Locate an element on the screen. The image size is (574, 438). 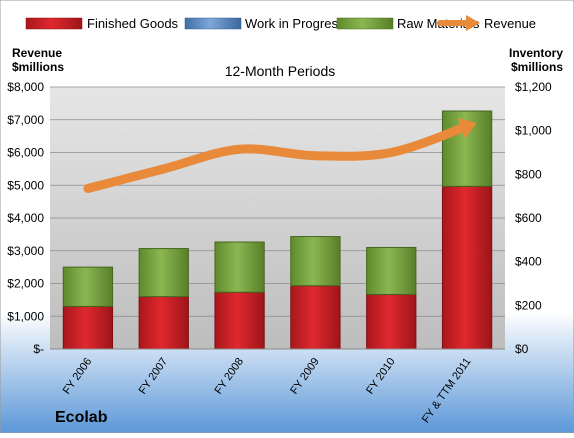
left-axis-label-line2: $millions is located at coordinates (38, 67).